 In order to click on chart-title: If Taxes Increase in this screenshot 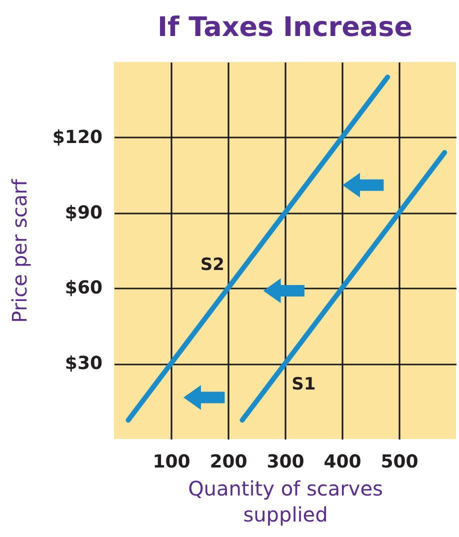, I will do `click(285, 27)`.